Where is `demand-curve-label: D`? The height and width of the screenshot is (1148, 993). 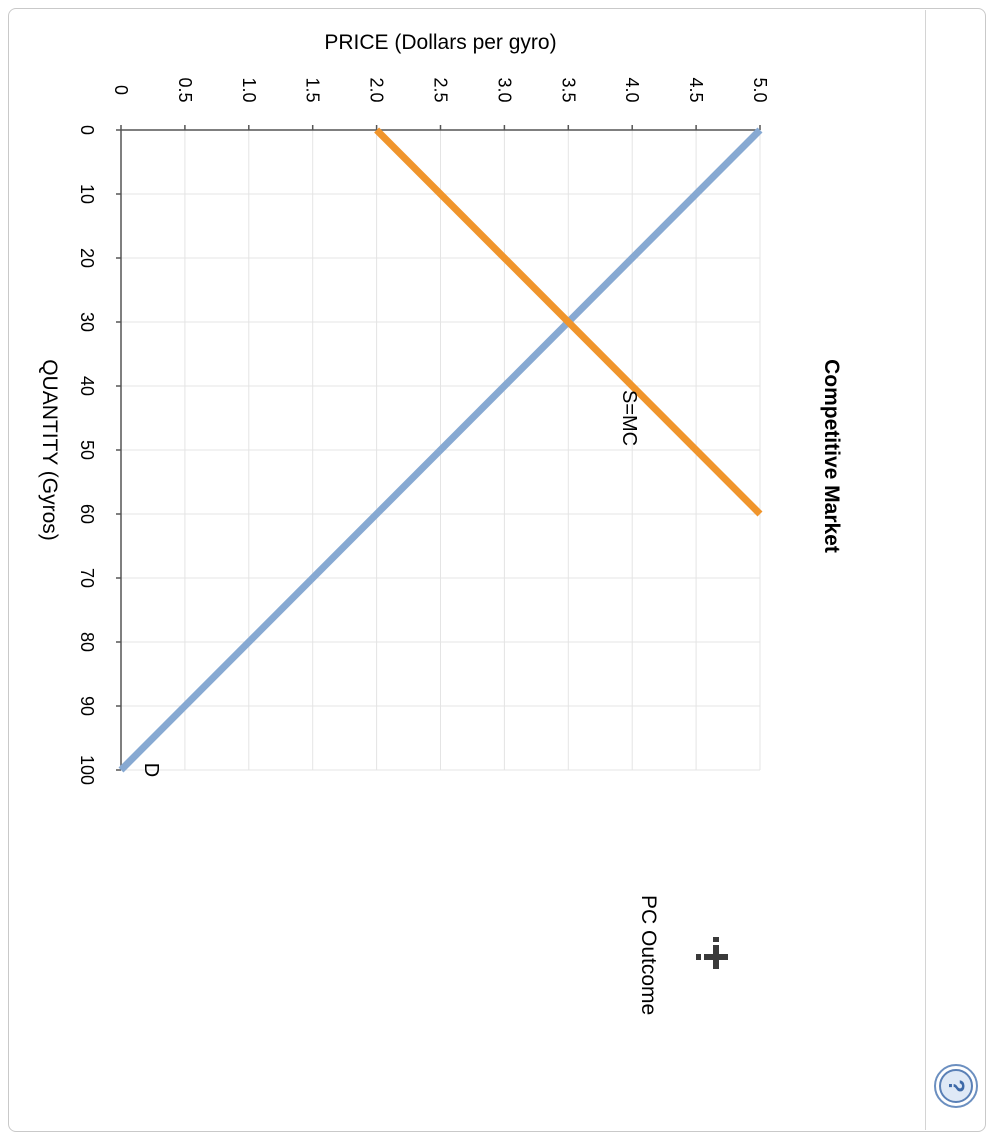 demand-curve-label: D is located at coordinates (151, 770).